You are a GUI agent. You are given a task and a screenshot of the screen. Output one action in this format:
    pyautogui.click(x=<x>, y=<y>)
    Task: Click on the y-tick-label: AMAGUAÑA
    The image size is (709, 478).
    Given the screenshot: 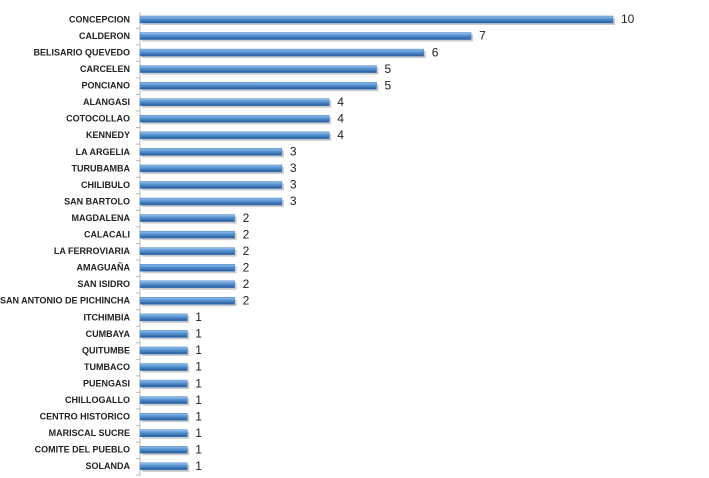 What is the action you would take?
    pyautogui.click(x=104, y=268)
    